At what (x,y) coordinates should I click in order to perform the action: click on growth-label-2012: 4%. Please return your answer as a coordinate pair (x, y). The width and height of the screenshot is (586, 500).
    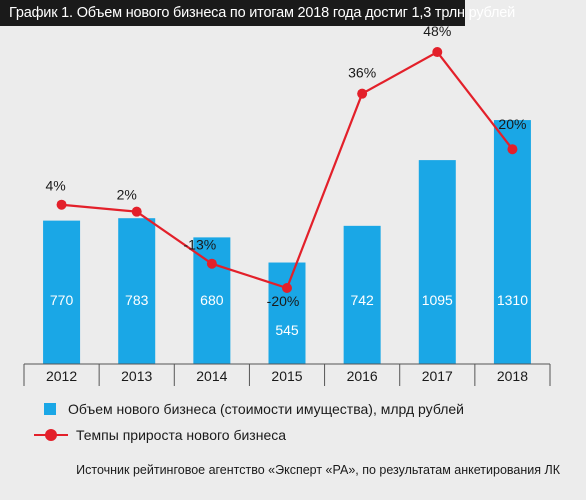
    Looking at the image, I should click on (55, 186).